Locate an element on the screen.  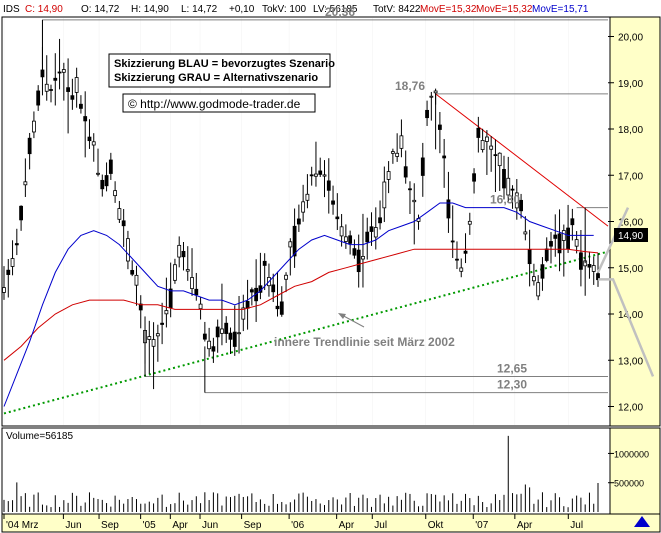
scenario-legend-box is located at coordinates (219, 70).